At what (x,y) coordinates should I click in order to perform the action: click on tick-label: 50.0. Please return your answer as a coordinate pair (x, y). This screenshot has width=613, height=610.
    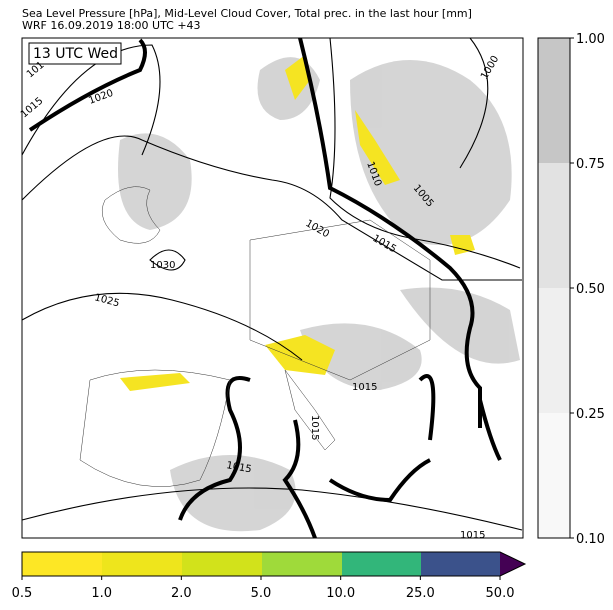
    Looking at the image, I should click on (500, 593).